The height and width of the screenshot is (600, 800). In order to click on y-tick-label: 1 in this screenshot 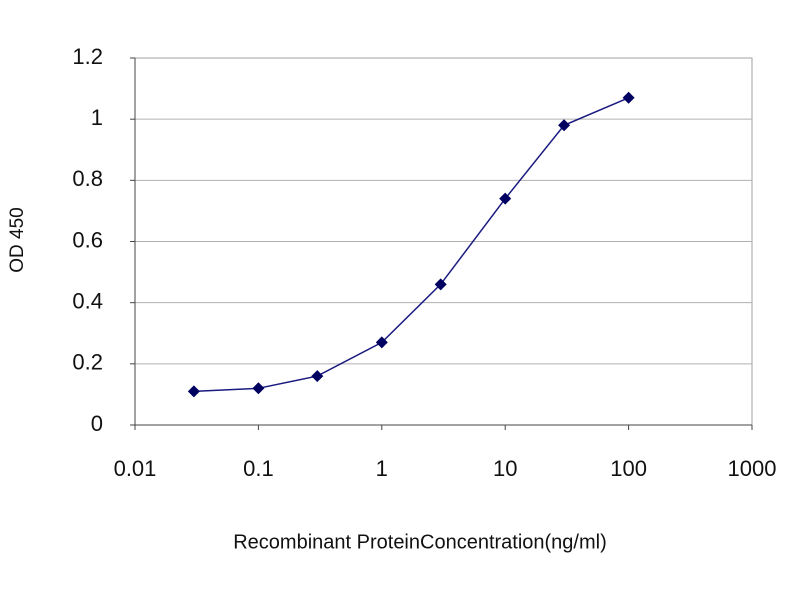, I will do `click(97, 117)`.